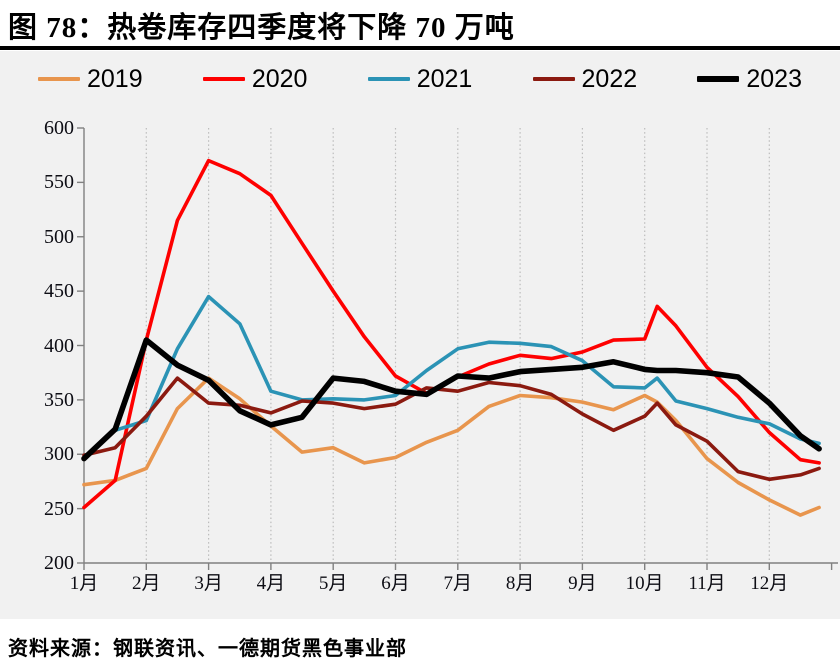 This screenshot has width=840, height=666. I want to click on legend-swatch-2019, so click(59, 79).